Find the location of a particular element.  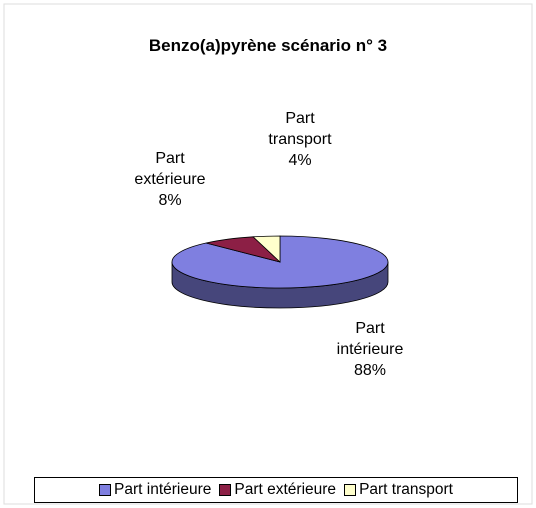

legend-label: Part intérieure is located at coordinates (163, 489).